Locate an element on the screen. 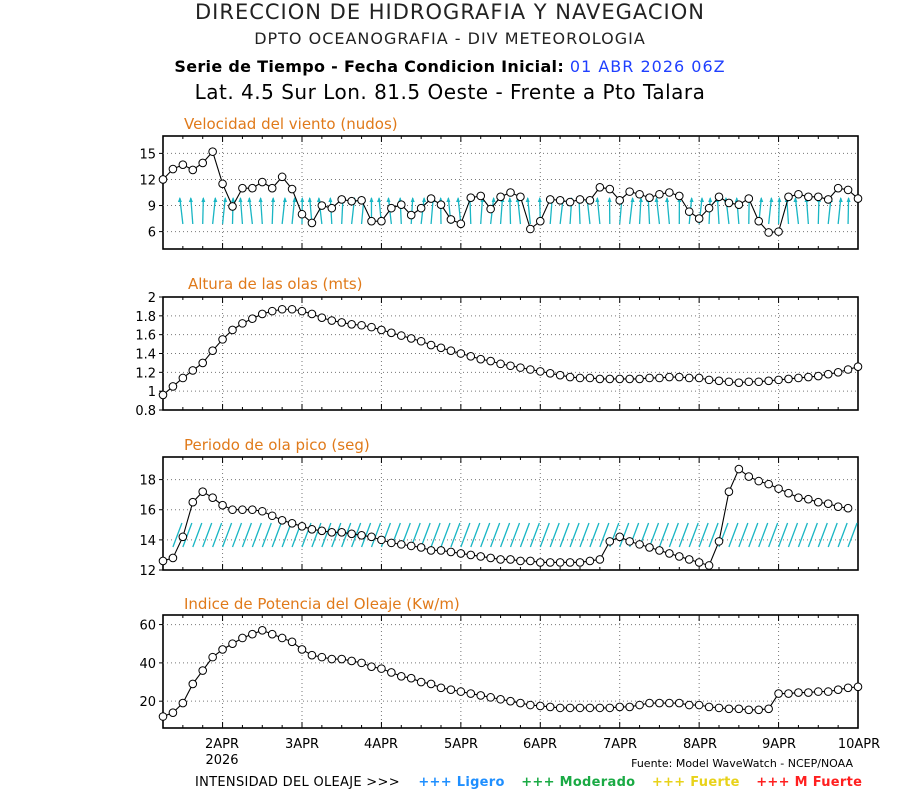  panel-title: Velocidad del viento (nudos) is located at coordinates (291, 124).